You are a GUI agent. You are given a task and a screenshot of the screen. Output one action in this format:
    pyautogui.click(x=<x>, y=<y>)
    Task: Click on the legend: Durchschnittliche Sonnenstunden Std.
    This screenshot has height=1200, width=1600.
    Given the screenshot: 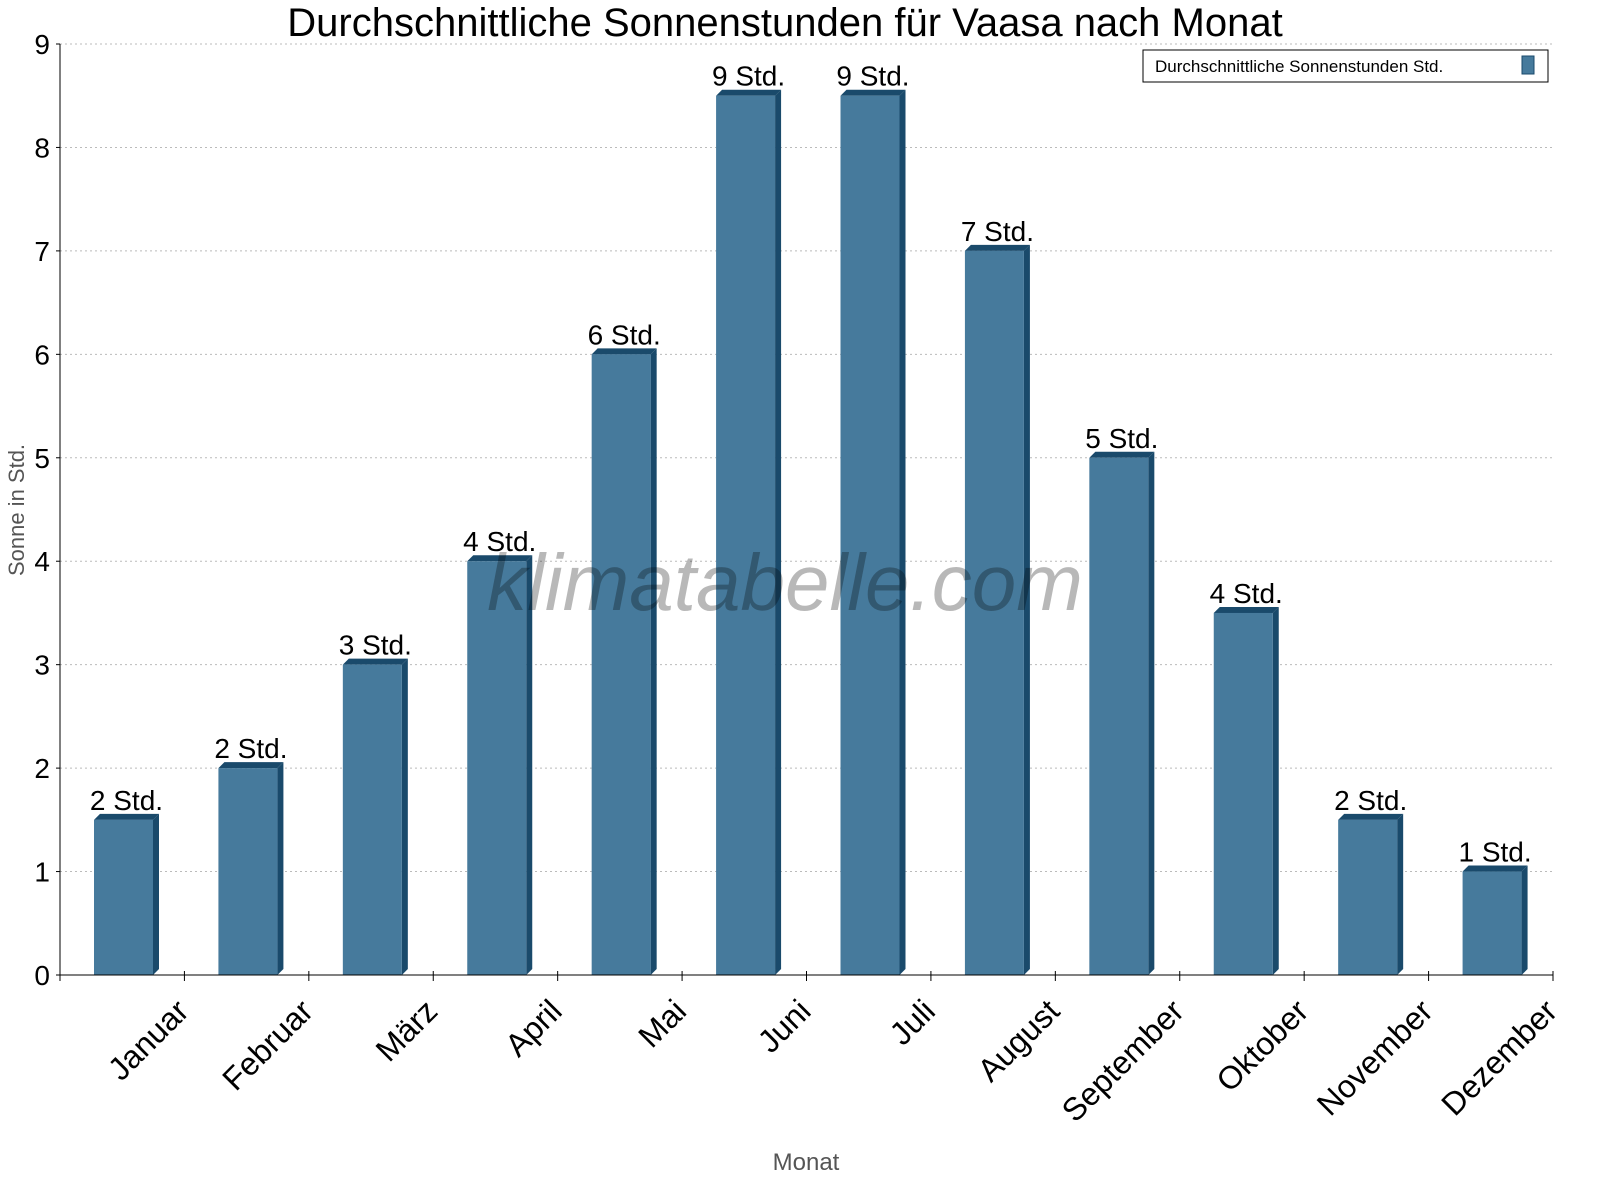 What is the action you would take?
    pyautogui.click(x=1345, y=66)
    